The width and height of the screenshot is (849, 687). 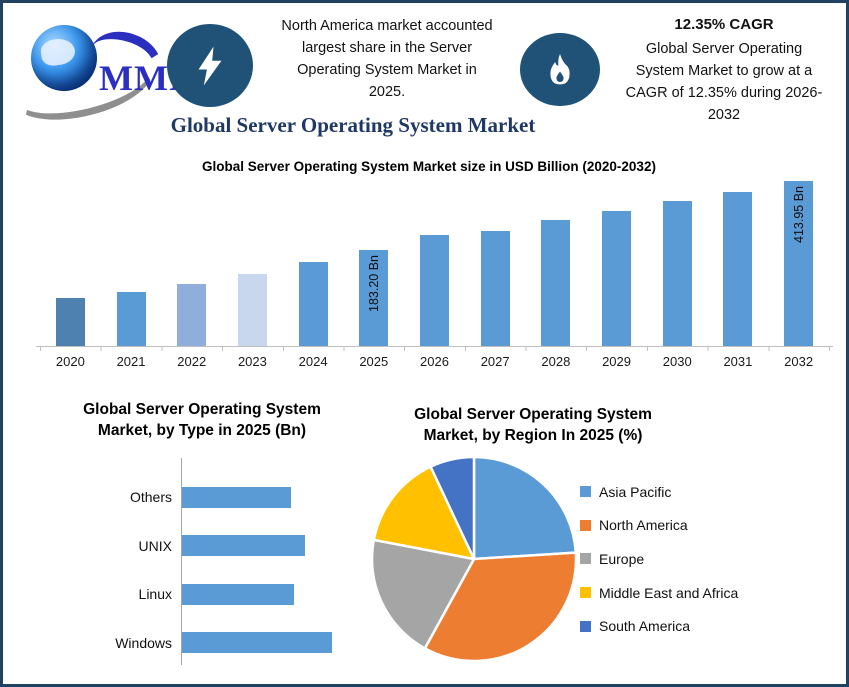 I want to click on left-callout-badge, so click(x=210, y=65).